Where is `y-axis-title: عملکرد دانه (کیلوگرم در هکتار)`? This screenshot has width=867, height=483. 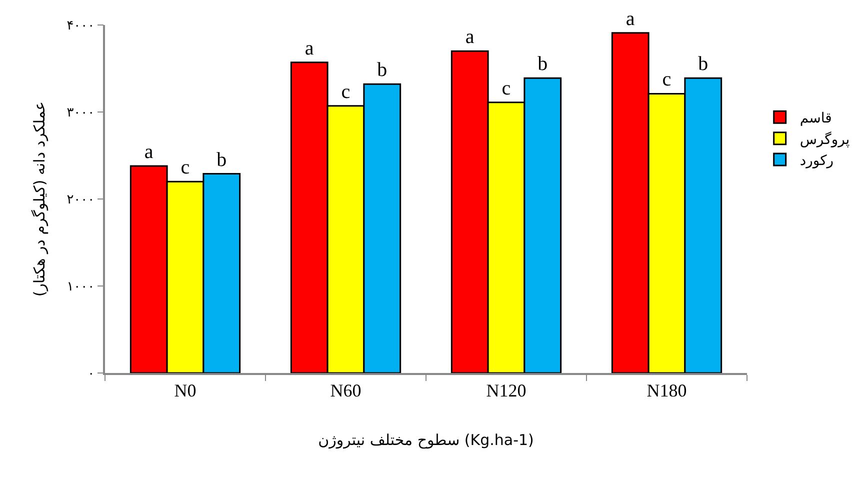 y-axis-title: عملکرد دانه (کیلوگرم در هکتار) is located at coordinates (39, 199).